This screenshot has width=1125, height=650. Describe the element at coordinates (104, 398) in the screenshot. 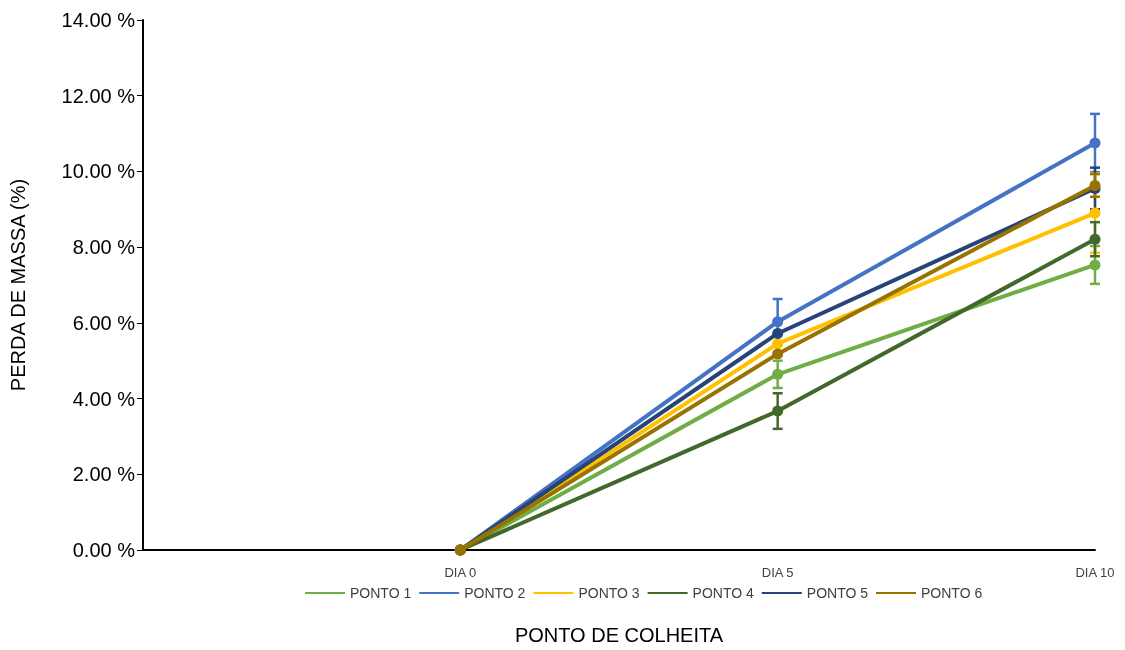

I see `y-tick-label: 4.00 %` at that location.